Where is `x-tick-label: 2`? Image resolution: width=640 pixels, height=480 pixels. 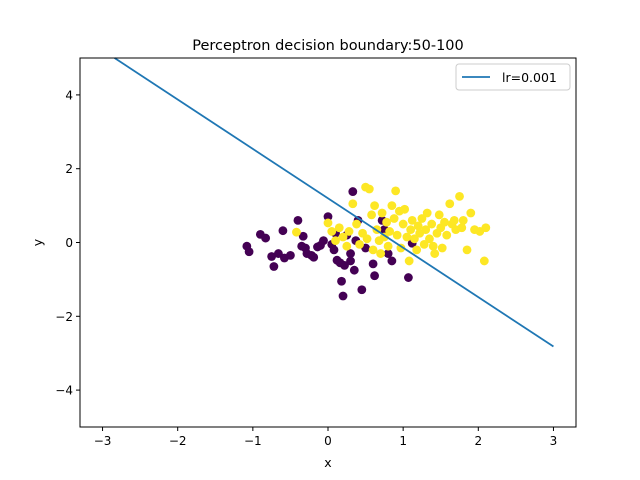 x-tick-label: 2 is located at coordinates (478, 441).